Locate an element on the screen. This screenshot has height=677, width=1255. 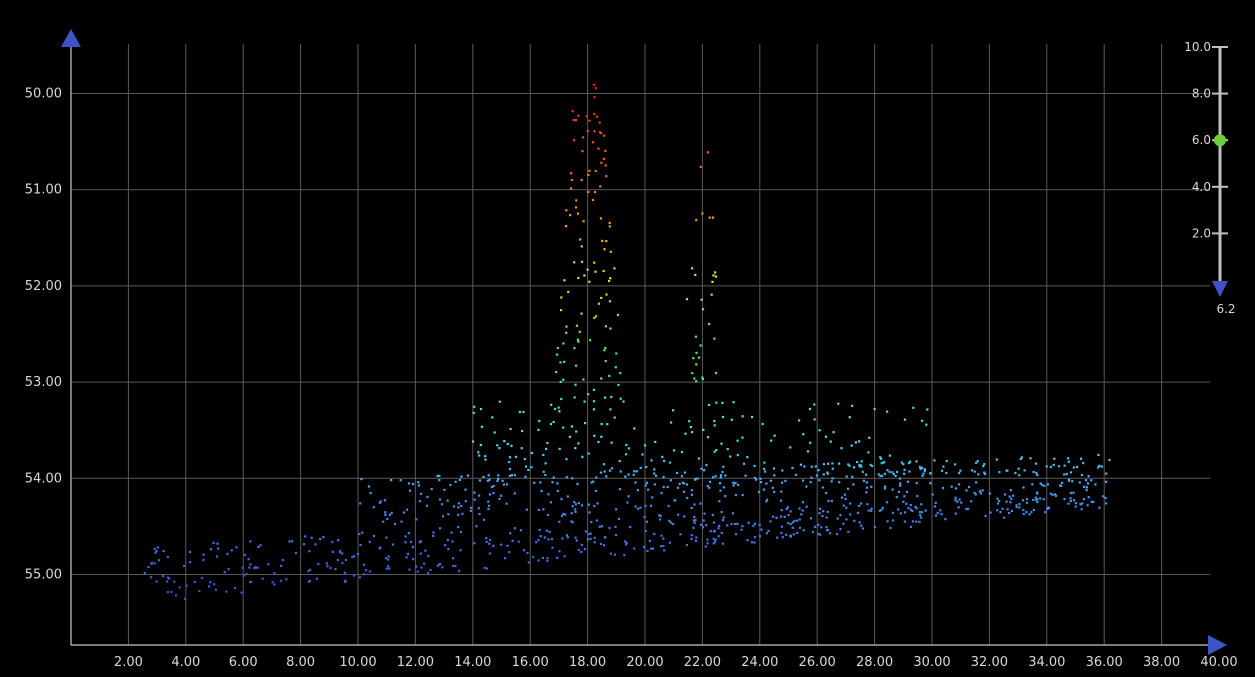
slider-down-arrow-icon is located at coordinates (1220, 289).